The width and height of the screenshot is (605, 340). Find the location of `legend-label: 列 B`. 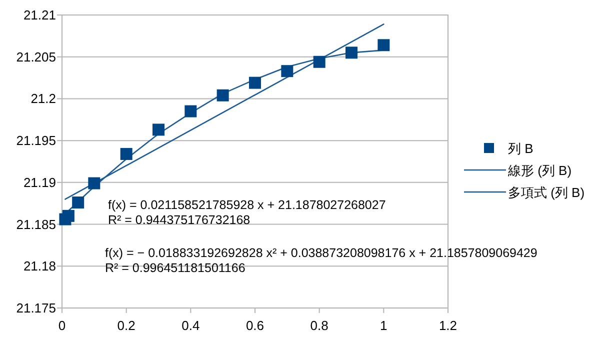

legend-label: 列 B is located at coordinates (521, 148).